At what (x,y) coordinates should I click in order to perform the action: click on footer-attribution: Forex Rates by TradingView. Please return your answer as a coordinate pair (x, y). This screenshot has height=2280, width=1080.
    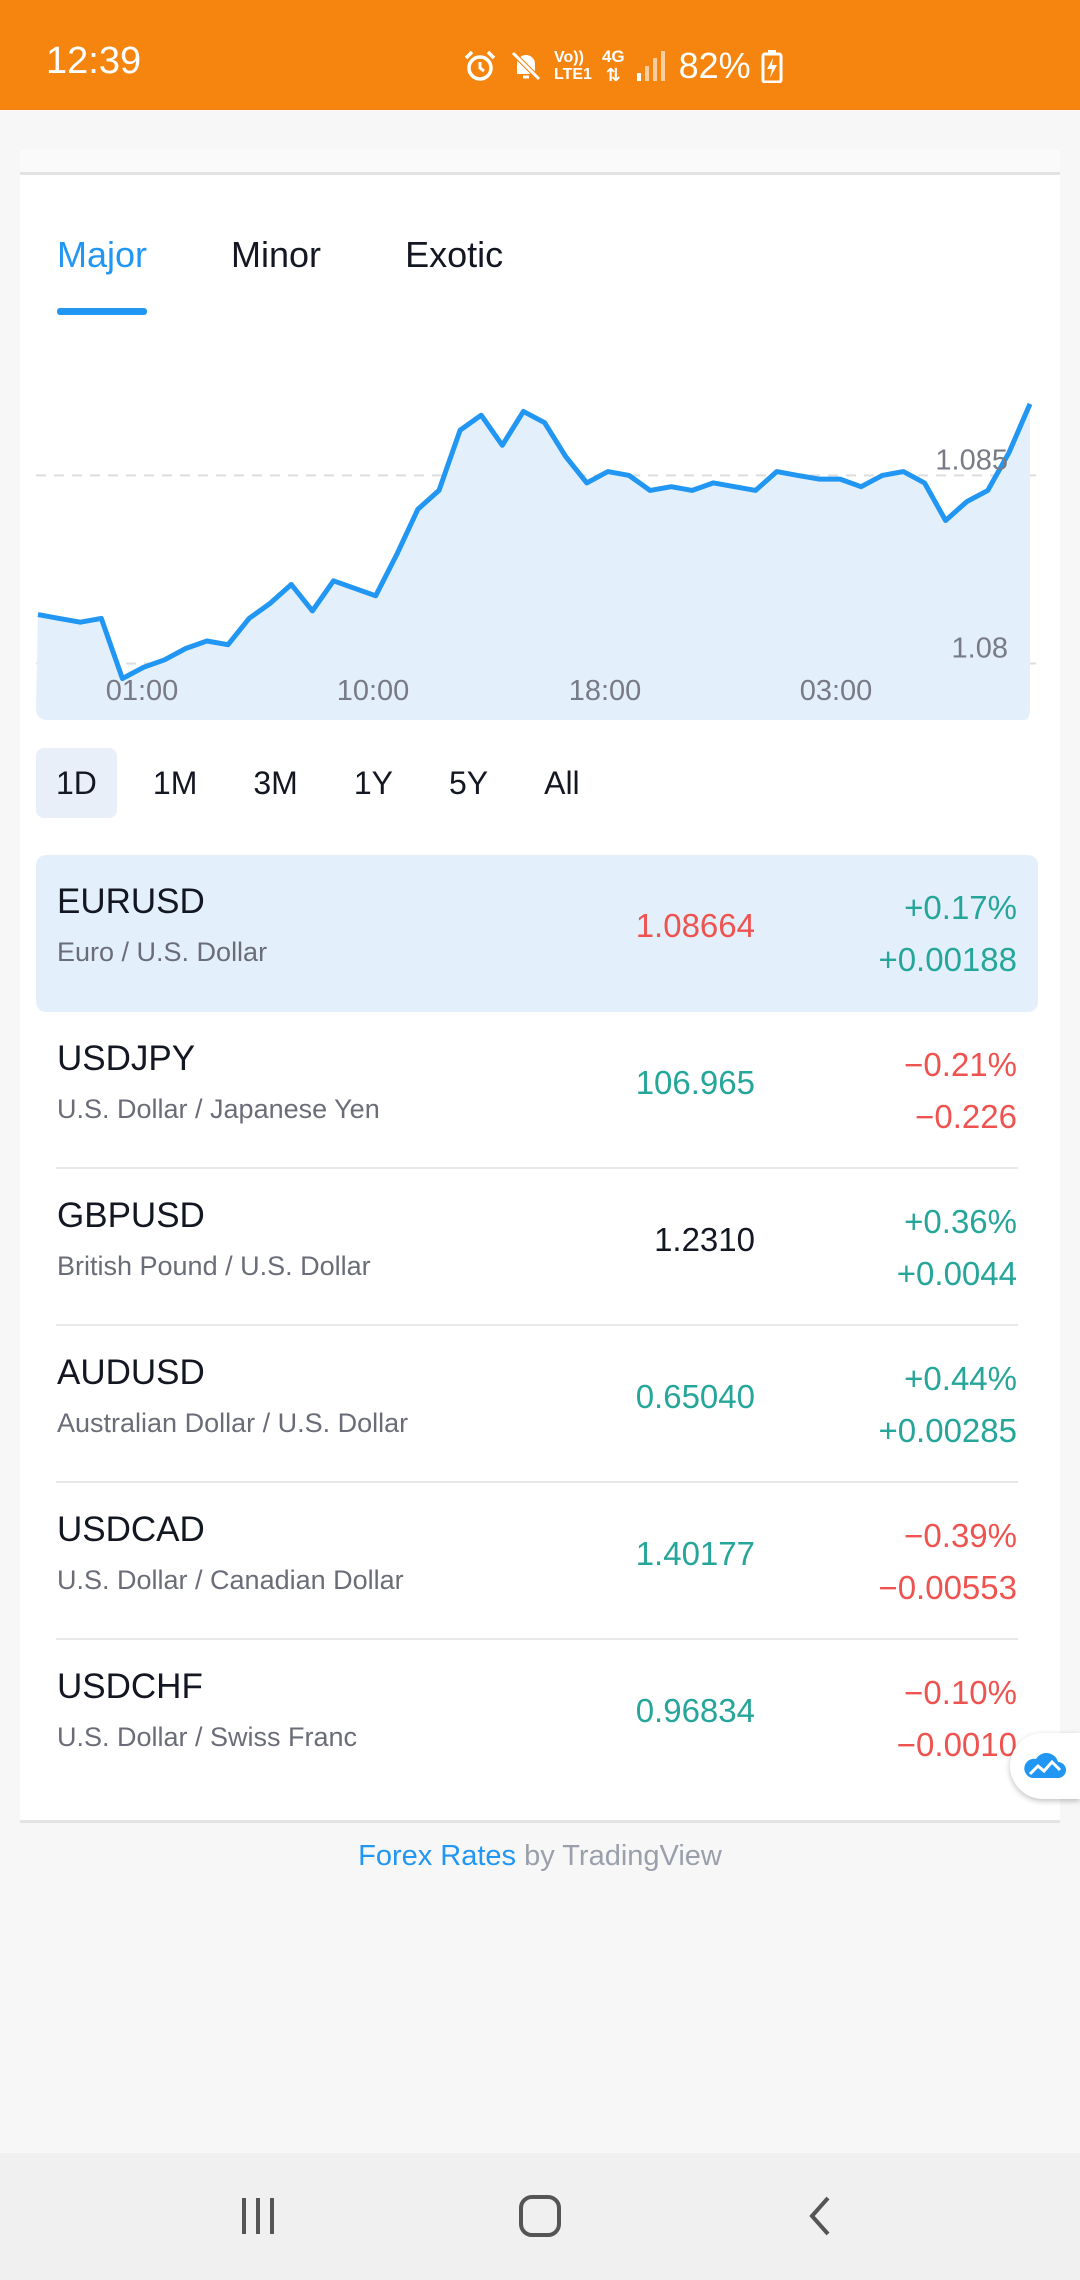
    Looking at the image, I should click on (540, 1856).